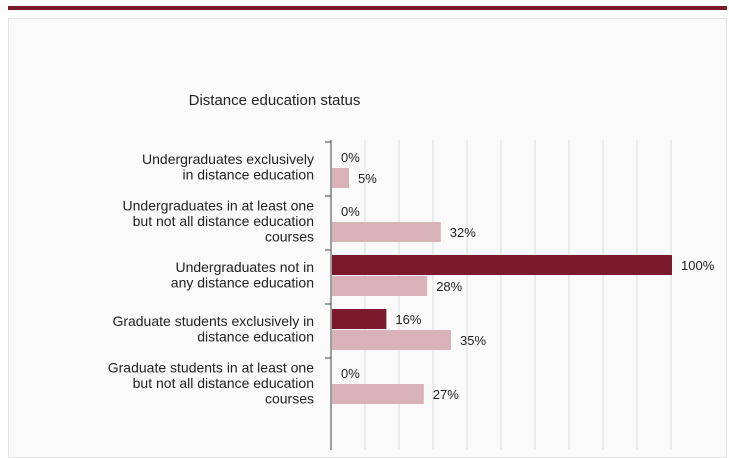  I want to click on category-label: Graduate students exclusively in, so click(213, 321).